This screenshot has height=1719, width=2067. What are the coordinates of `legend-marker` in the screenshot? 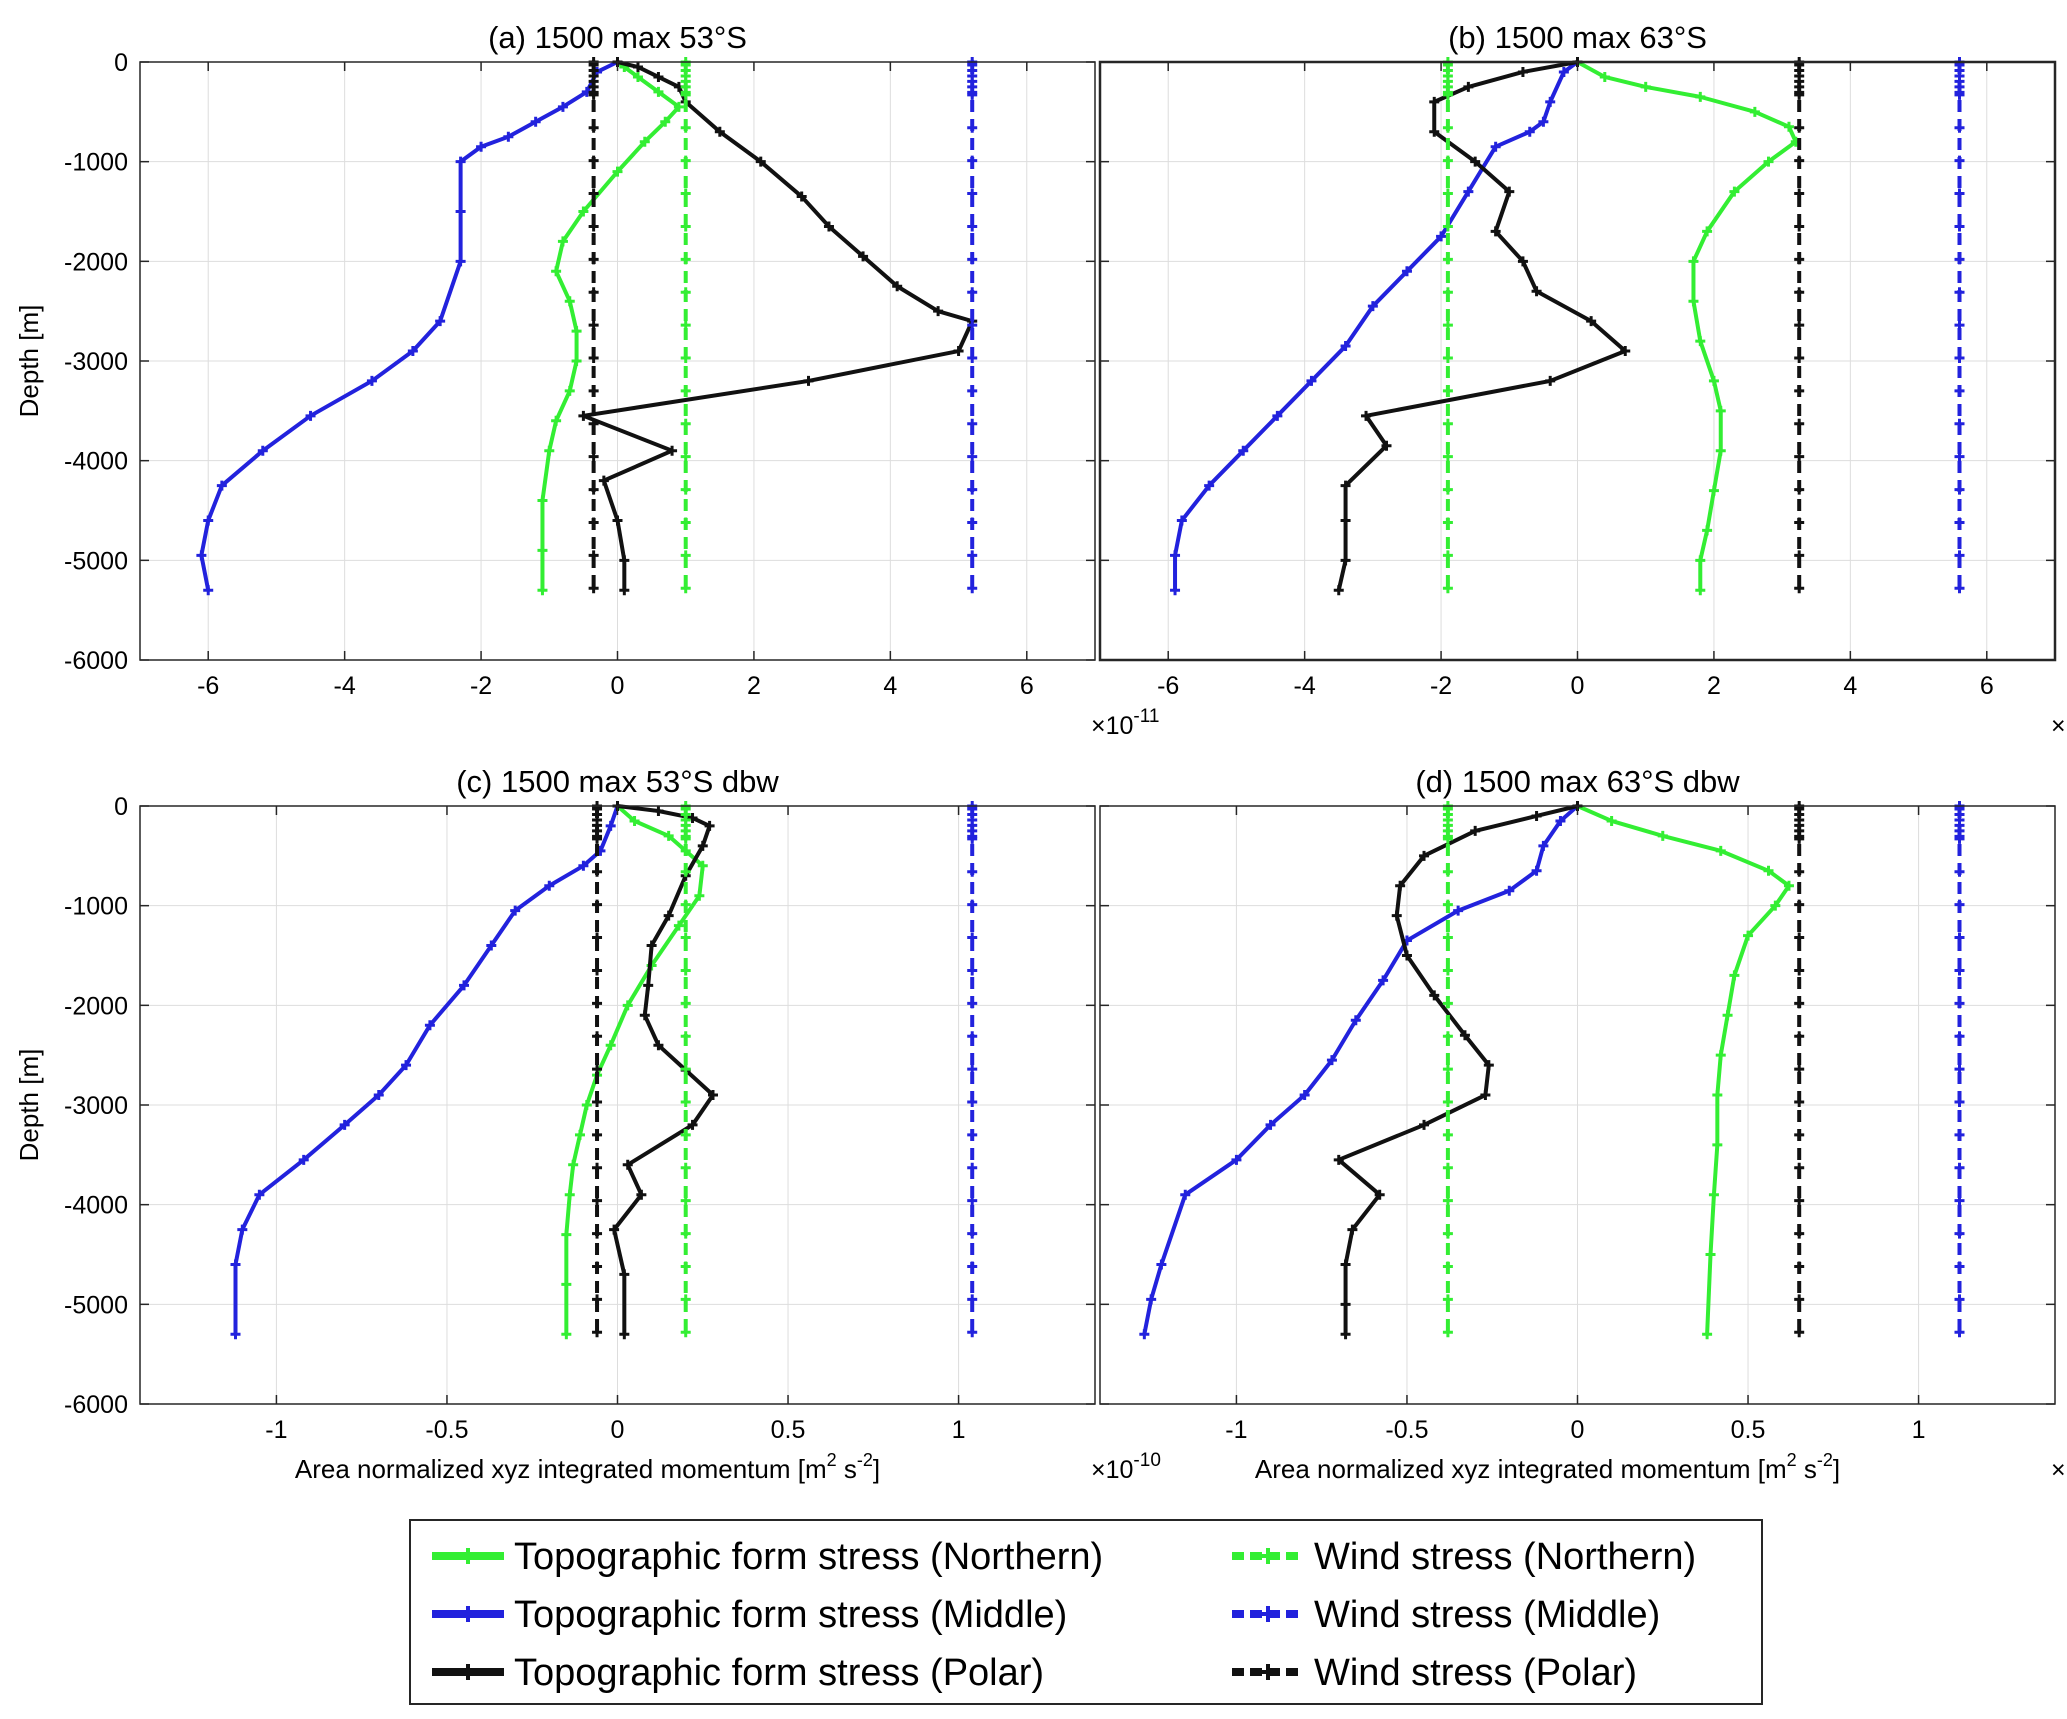 It's located at (1268, 1614).